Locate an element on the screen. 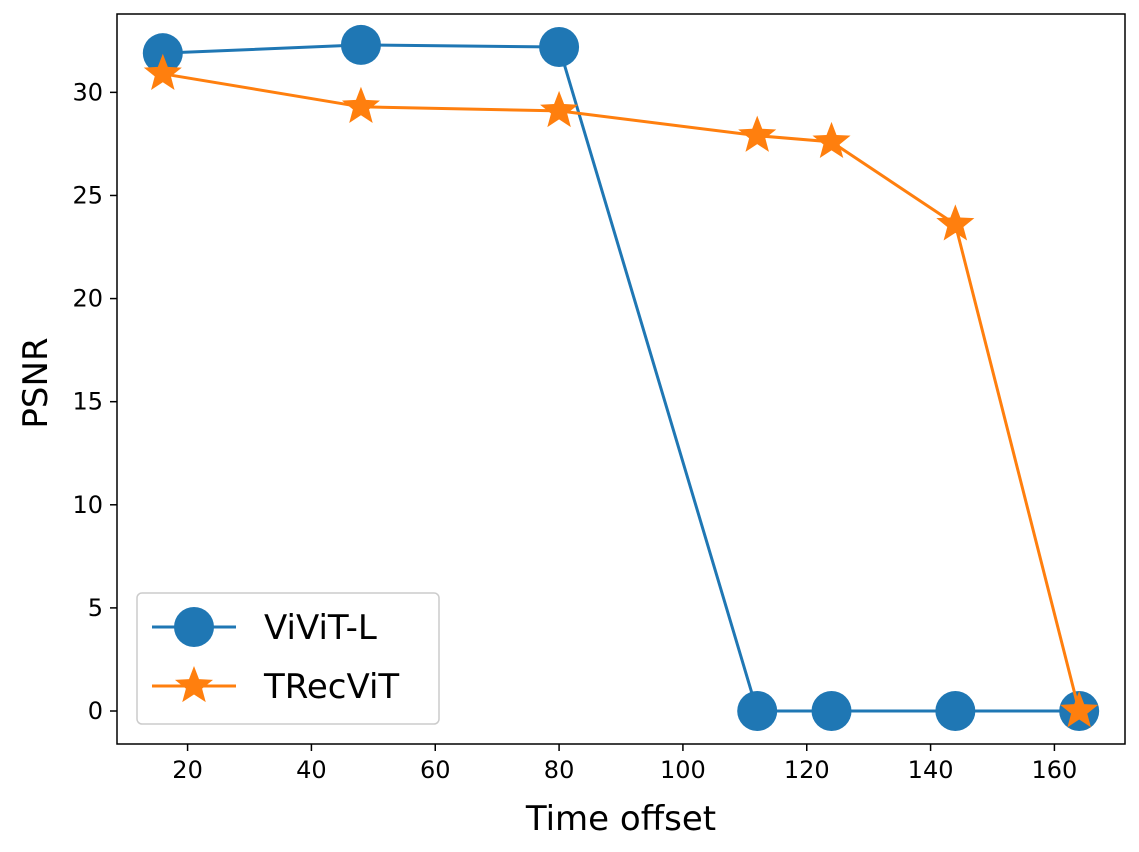 The width and height of the screenshot is (1139, 852). x-tick-label: 120 is located at coordinates (807, 770).